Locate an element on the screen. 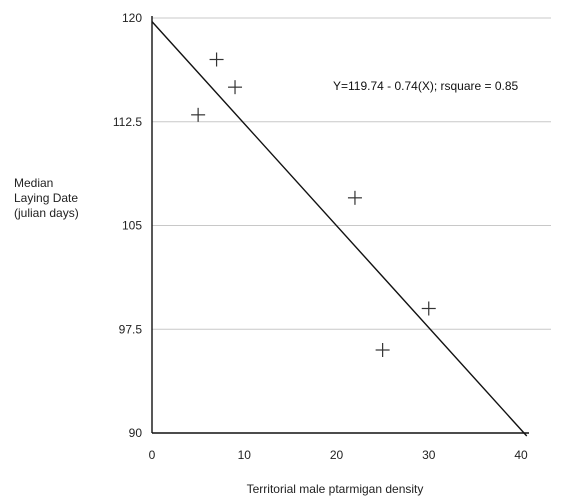 This screenshot has width=568, height=499. y-tick-labels: 90 97.5 105 112.5 120 is located at coordinates (127, 225).